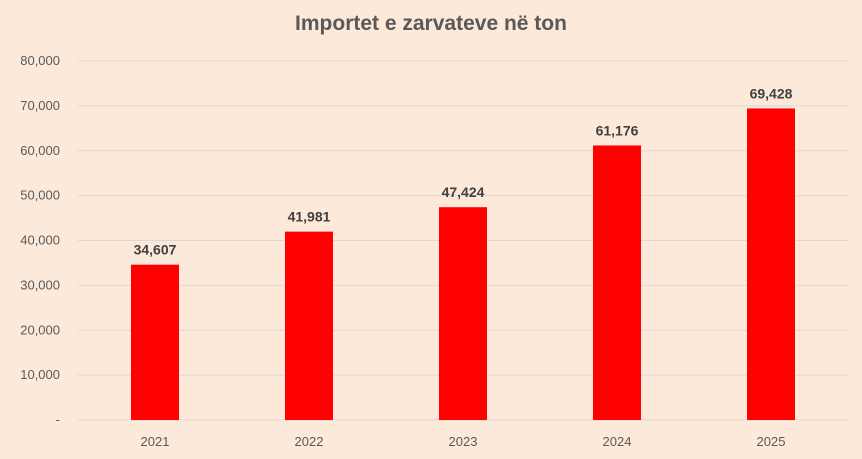  Describe the element at coordinates (40, 60) in the screenshot. I see `y-tick-label: 80,000` at that location.